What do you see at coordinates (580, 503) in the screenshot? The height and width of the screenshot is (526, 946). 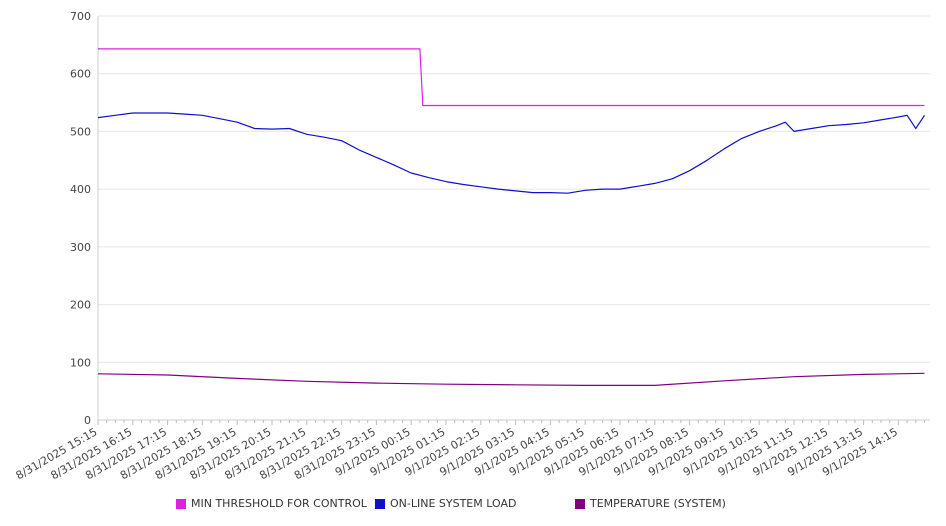 I see `legend-swatch-temperature` at bounding box center [580, 503].